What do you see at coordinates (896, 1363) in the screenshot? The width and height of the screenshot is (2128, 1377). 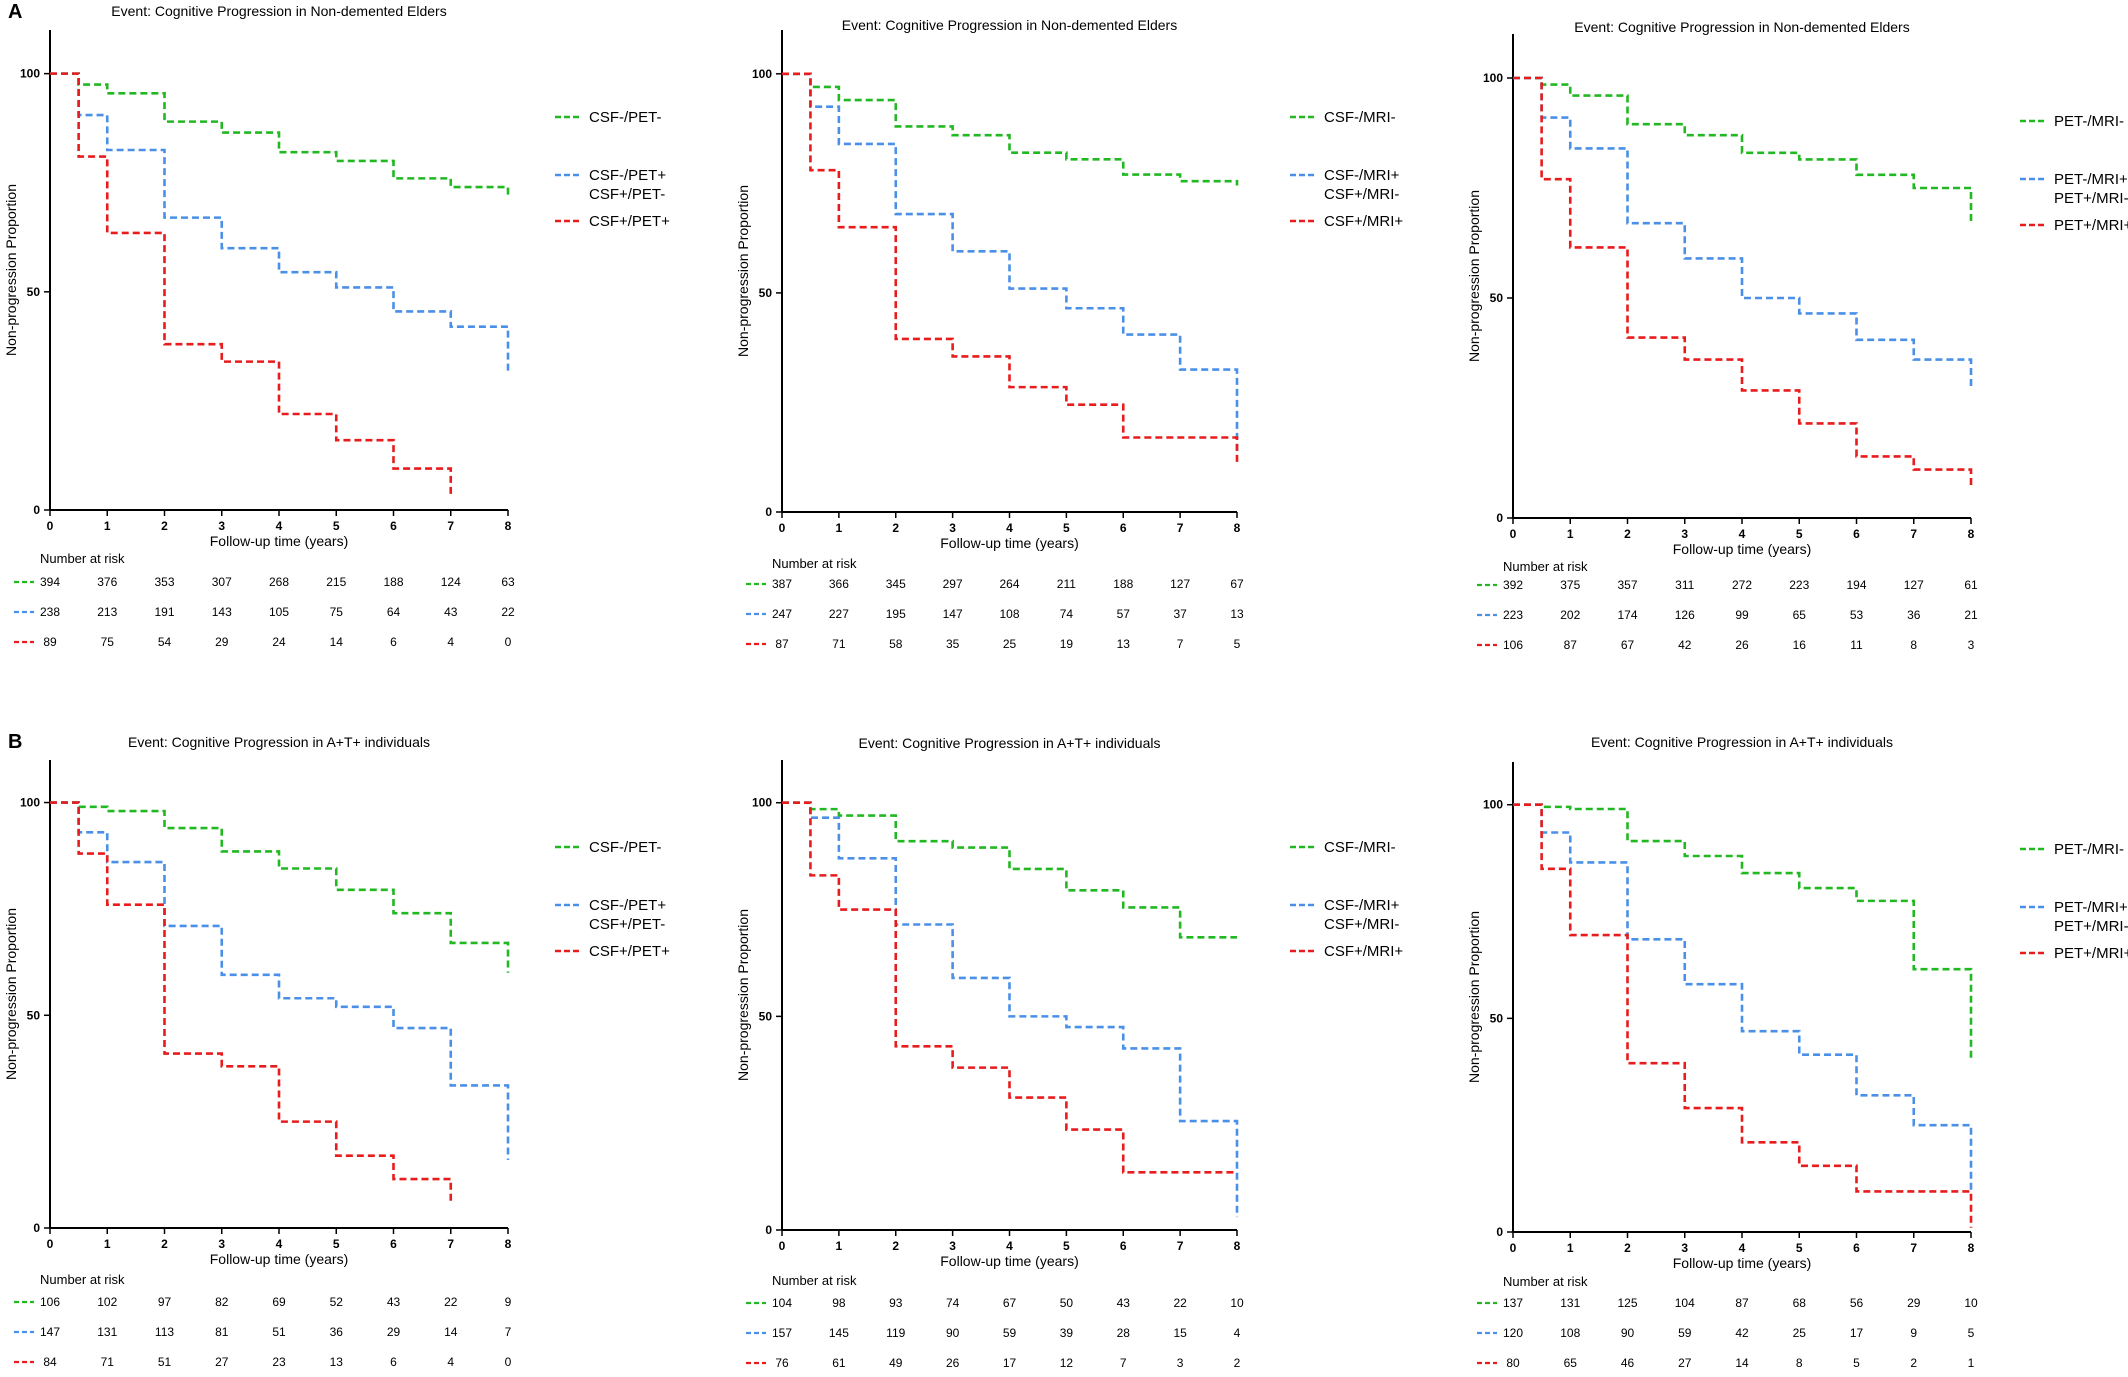 I see `risk-cell: 49` at bounding box center [896, 1363].